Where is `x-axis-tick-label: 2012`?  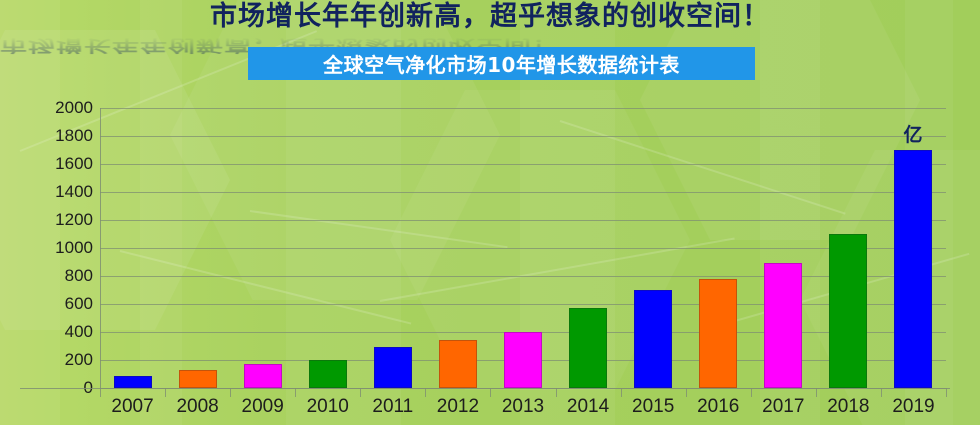
x-axis-tick-label: 2012 is located at coordinates (458, 406).